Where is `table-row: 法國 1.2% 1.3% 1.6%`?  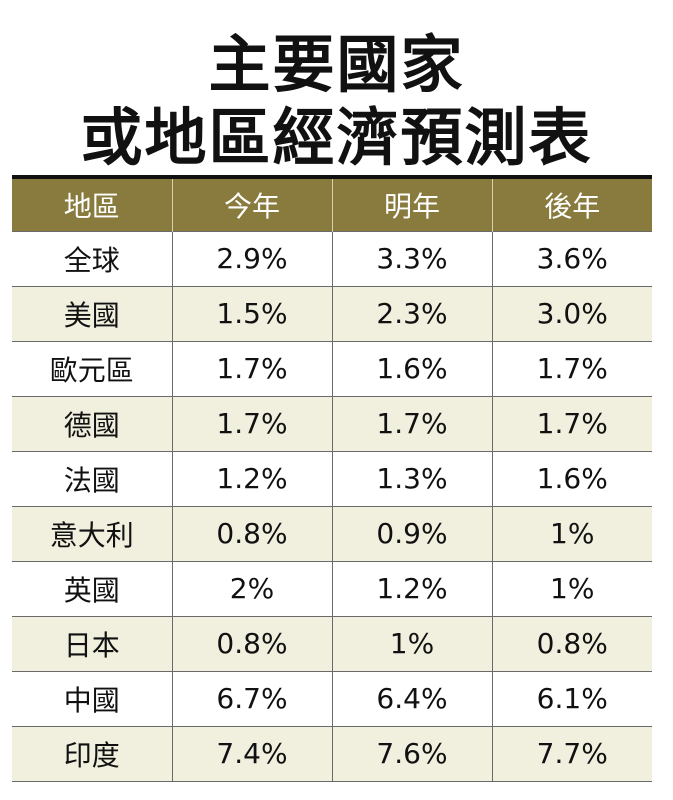
table-row: 法國 1.2% 1.3% 1.6% is located at coordinates (332, 478).